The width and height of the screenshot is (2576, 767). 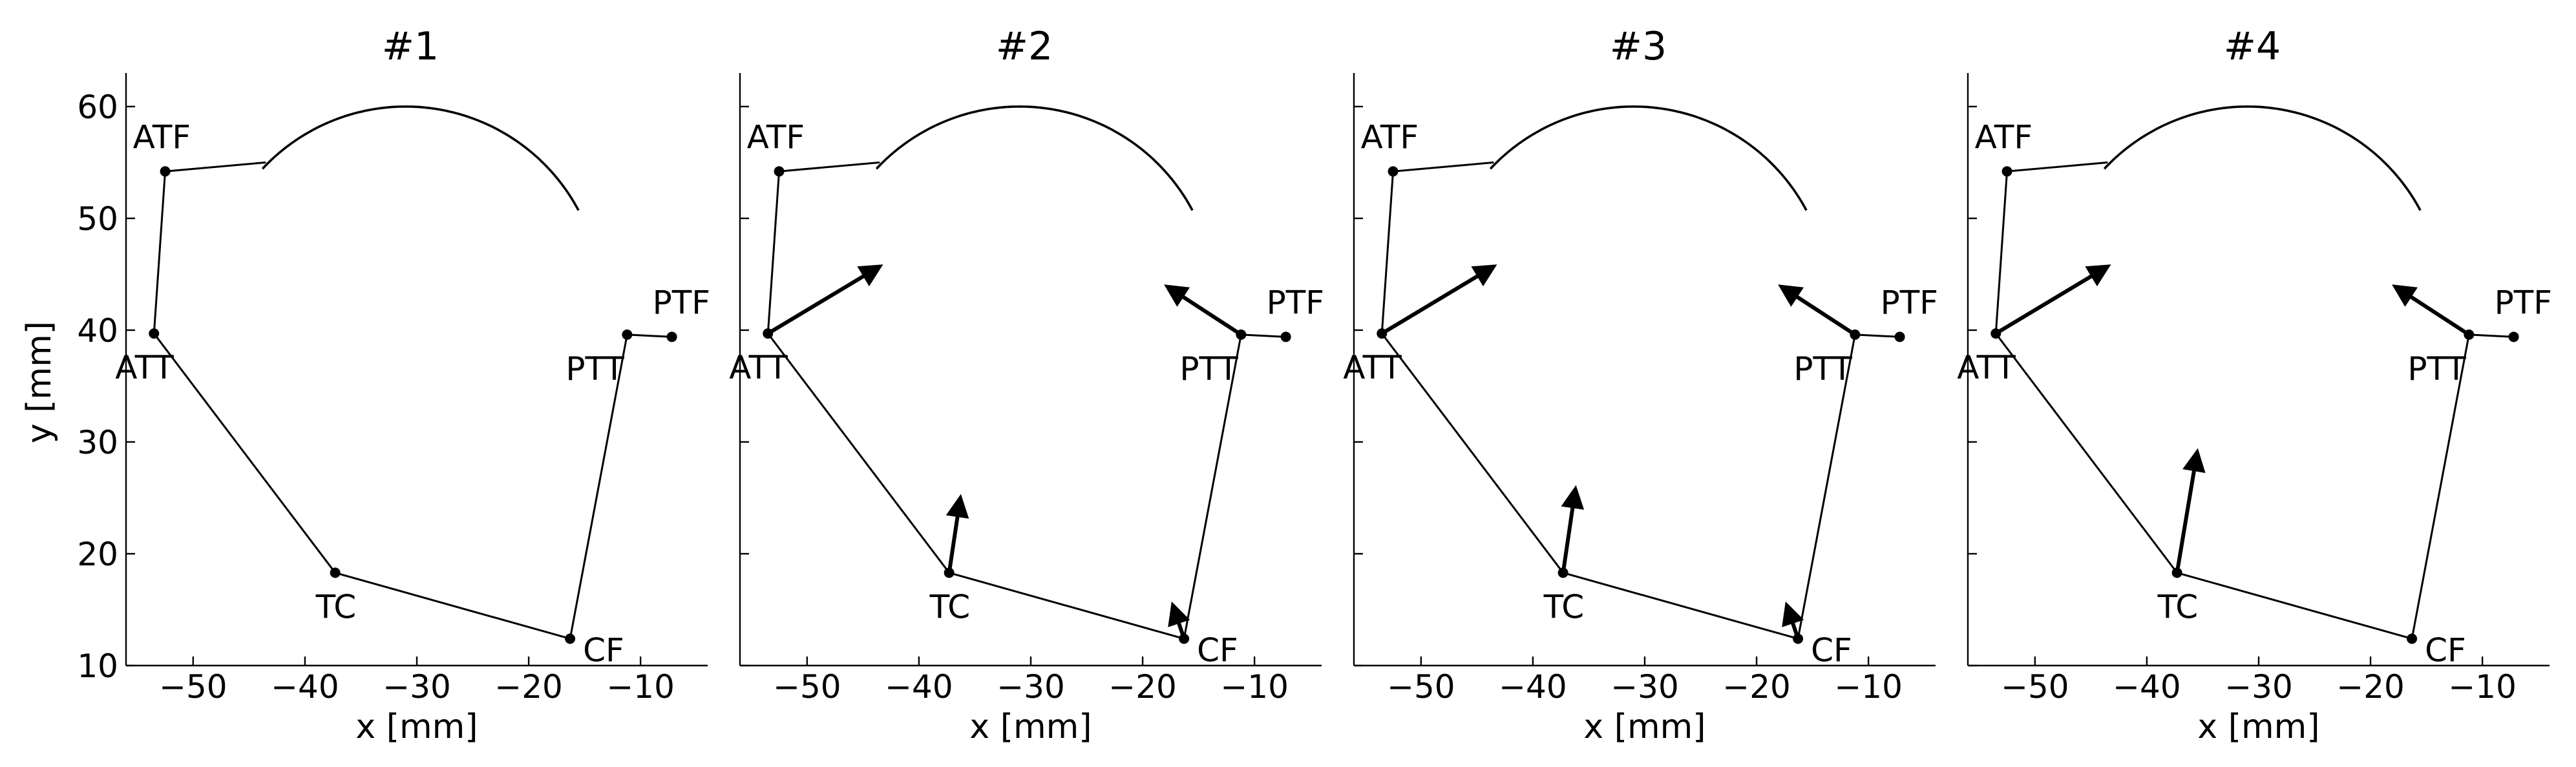 What do you see at coordinates (97, 554) in the screenshot?
I see `y-tick-label: 20` at bounding box center [97, 554].